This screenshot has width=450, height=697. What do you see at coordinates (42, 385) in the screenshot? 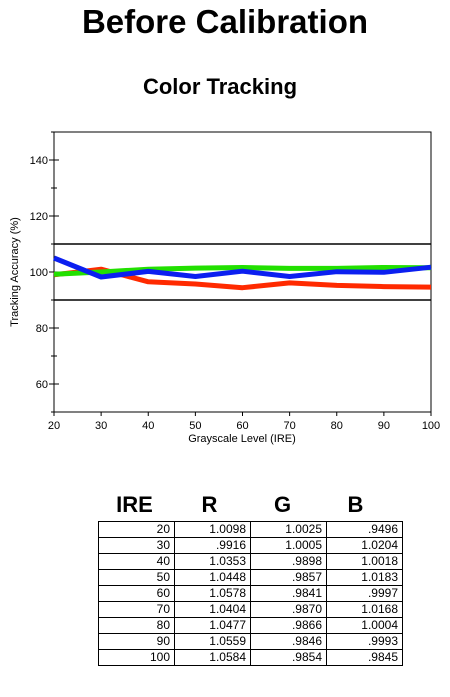
I see `y-tick-label: 60` at bounding box center [42, 385].